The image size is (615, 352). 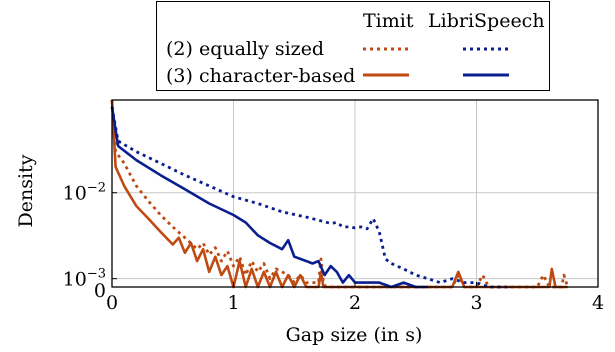 I want to click on legend-swatches, so click(x=436, y=62).